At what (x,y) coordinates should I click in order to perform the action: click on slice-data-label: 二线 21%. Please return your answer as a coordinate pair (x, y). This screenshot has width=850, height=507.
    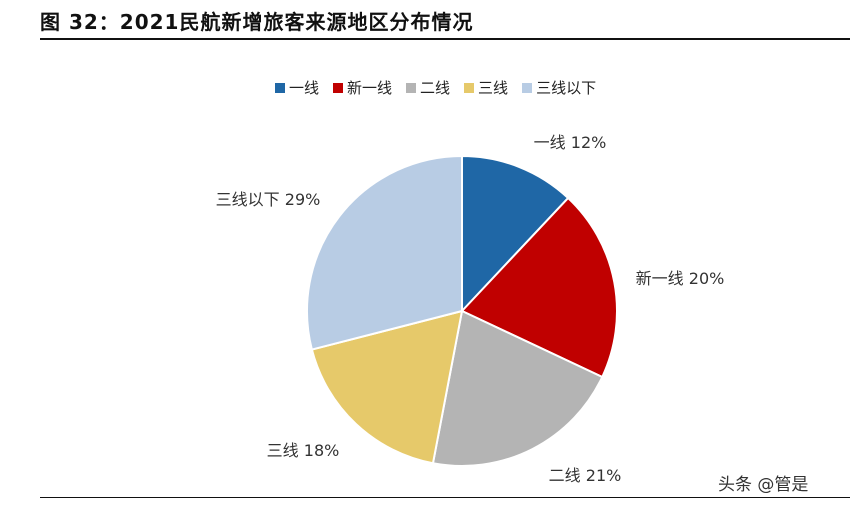
    Looking at the image, I should click on (585, 475).